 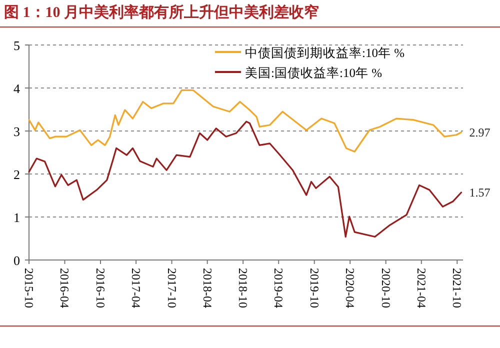 What do you see at coordinates (65, 288) in the screenshot?
I see `x-tick-label: 2016-04` at bounding box center [65, 288].